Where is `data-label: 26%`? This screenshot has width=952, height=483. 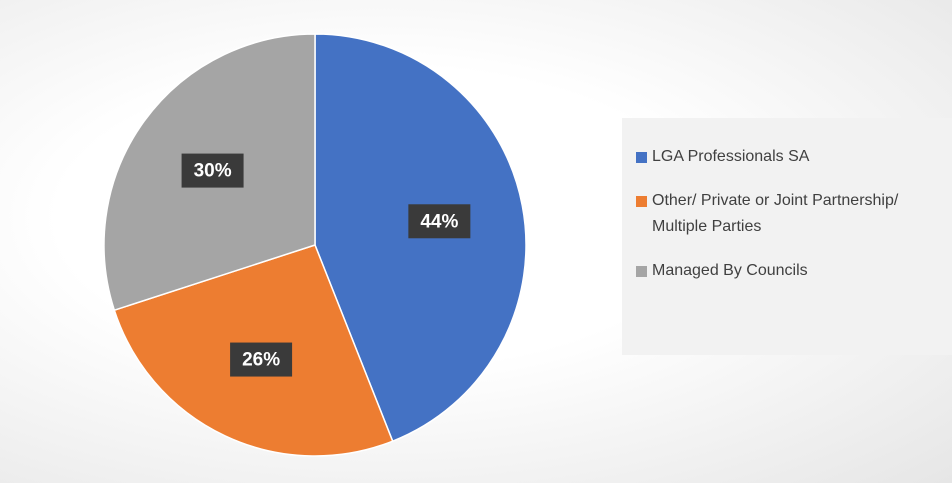
data-label: 26% is located at coordinates (261, 360).